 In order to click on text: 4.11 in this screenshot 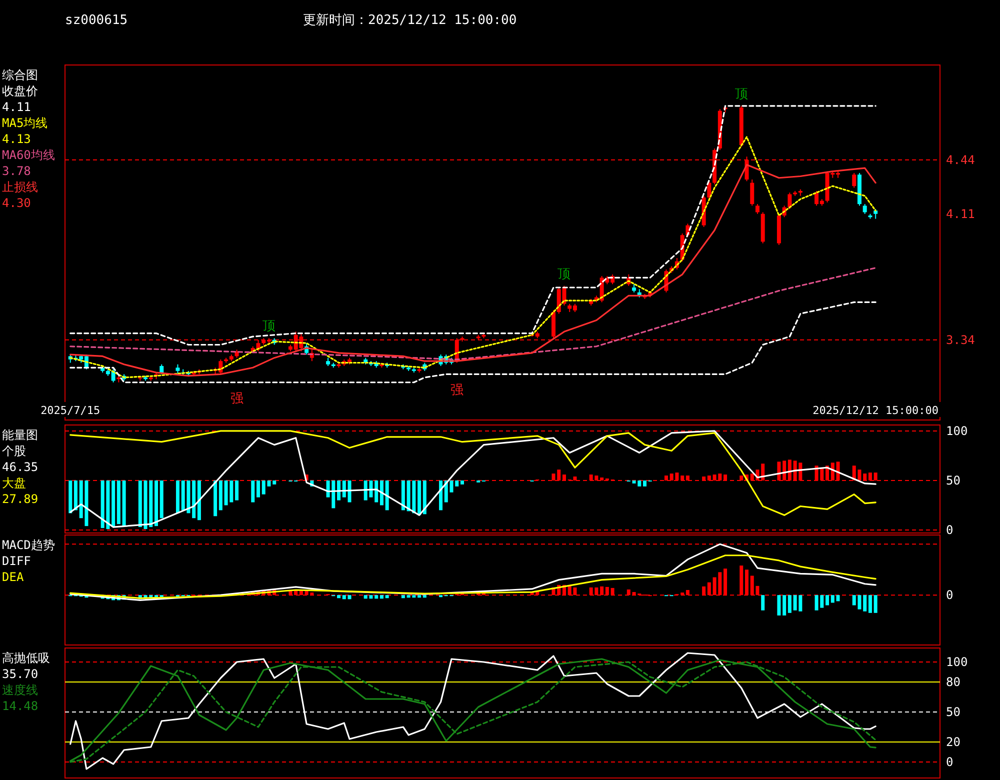, I will do `click(16, 107)`.